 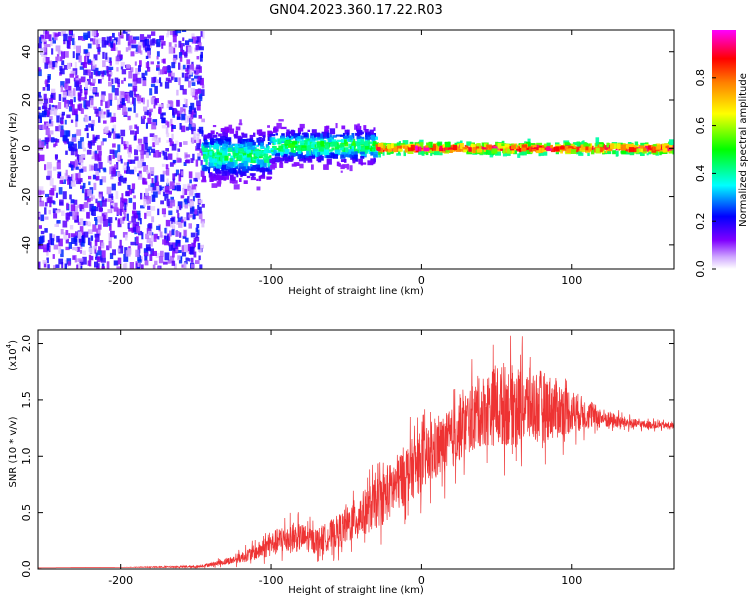 What do you see at coordinates (26, 513) in the screenshot?
I see `y-tick-label: 0.5` at bounding box center [26, 513].